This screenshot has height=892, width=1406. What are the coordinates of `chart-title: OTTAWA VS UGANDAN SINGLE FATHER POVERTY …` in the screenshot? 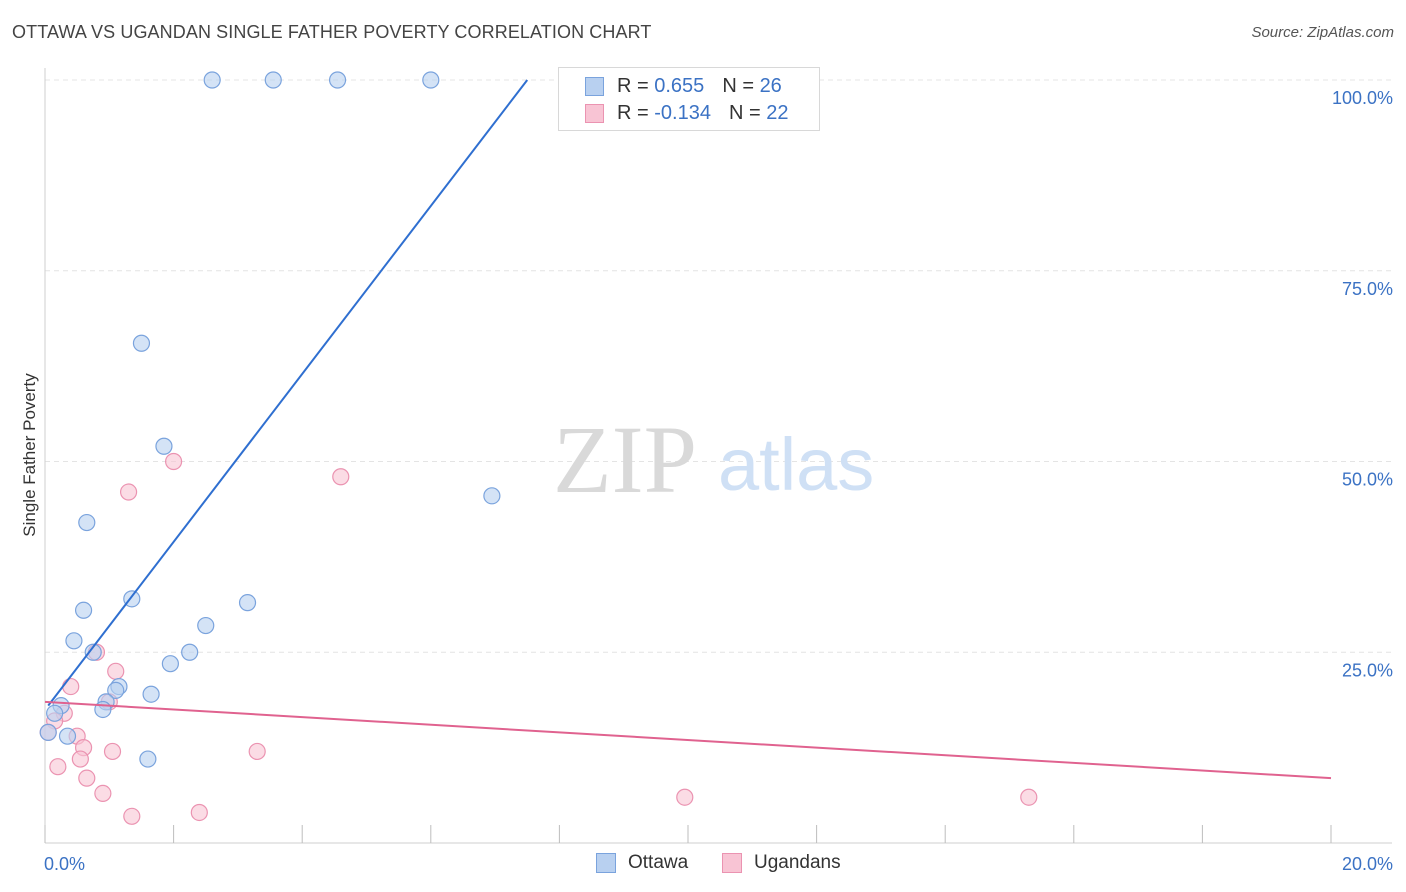 It's located at (332, 32).